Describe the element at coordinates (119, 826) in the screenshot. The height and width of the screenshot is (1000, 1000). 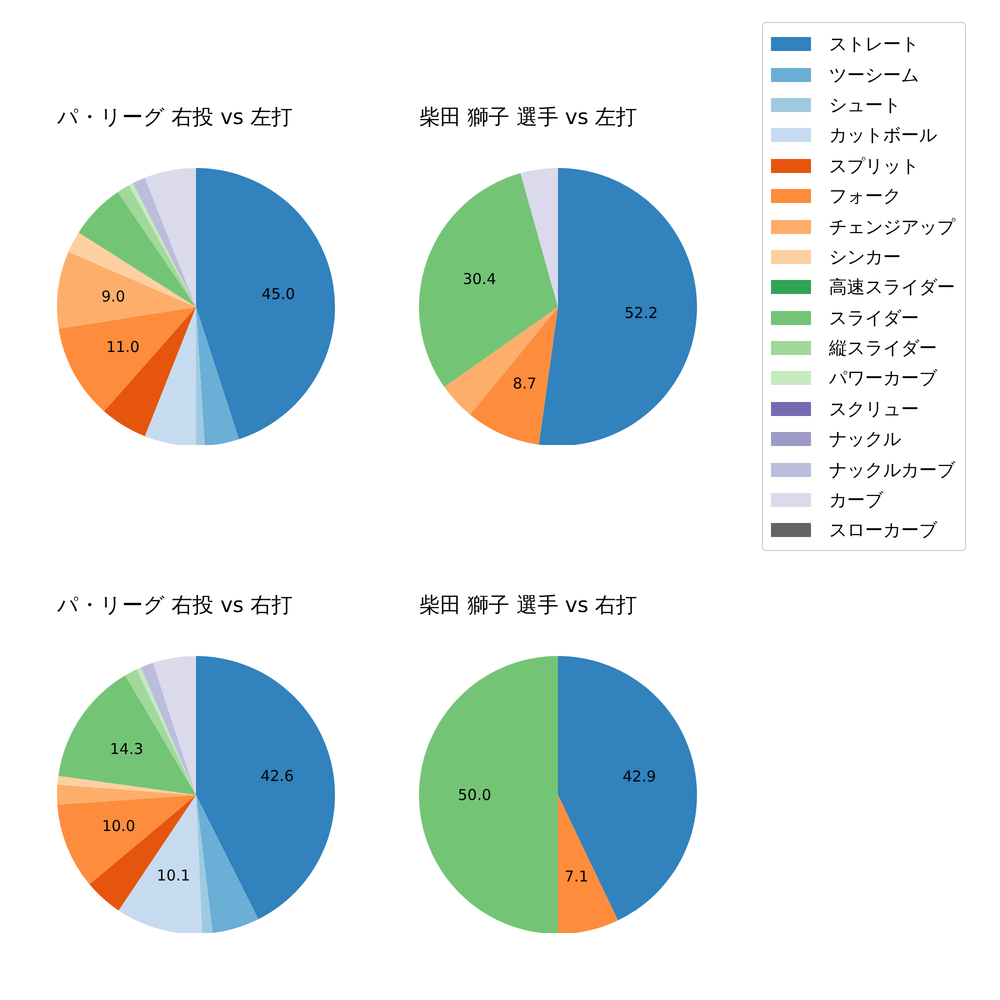
I see `data-label: 10.0` at that location.